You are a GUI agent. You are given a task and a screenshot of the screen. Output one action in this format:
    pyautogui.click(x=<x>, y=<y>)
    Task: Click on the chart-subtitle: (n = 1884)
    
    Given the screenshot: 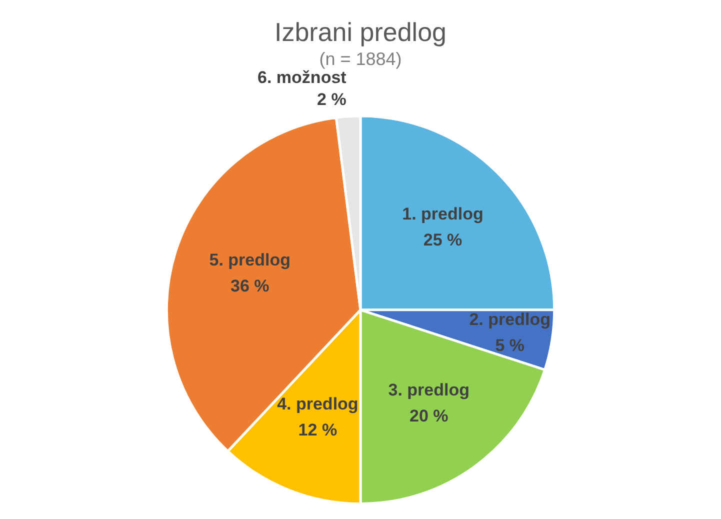 What is the action you would take?
    pyautogui.click(x=360, y=58)
    